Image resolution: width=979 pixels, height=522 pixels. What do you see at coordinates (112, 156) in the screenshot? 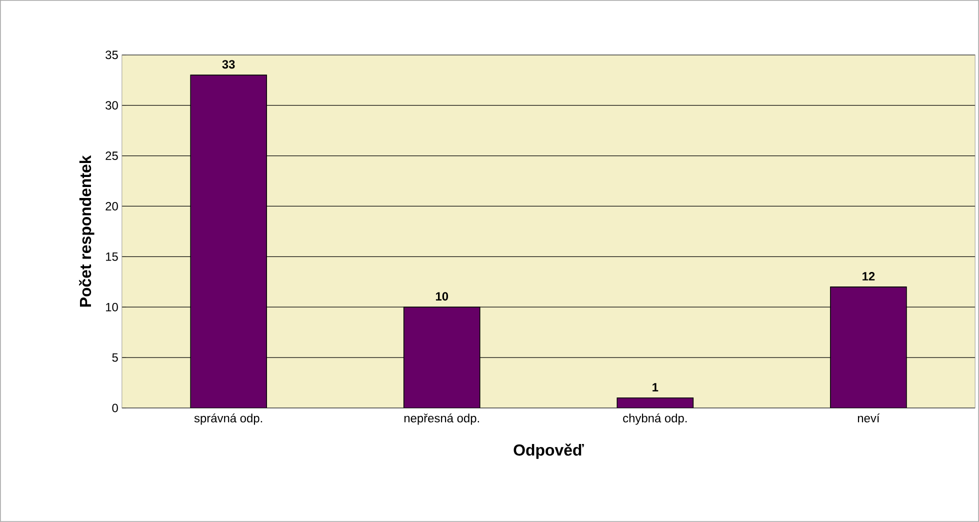
I see `y-tick-label: 25` at bounding box center [112, 156].